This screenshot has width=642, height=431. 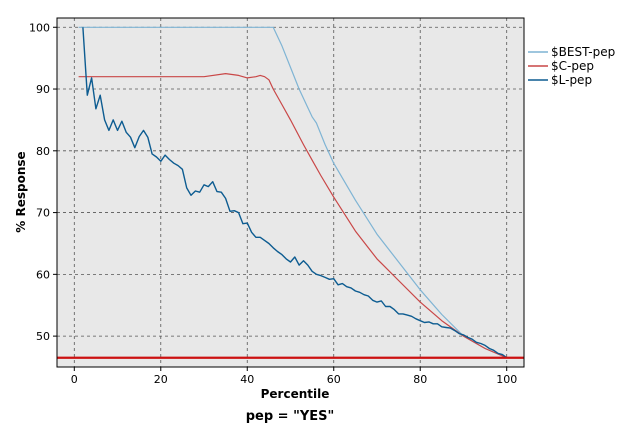 I want to click on y-tick-label: 50, so click(x=43, y=336).